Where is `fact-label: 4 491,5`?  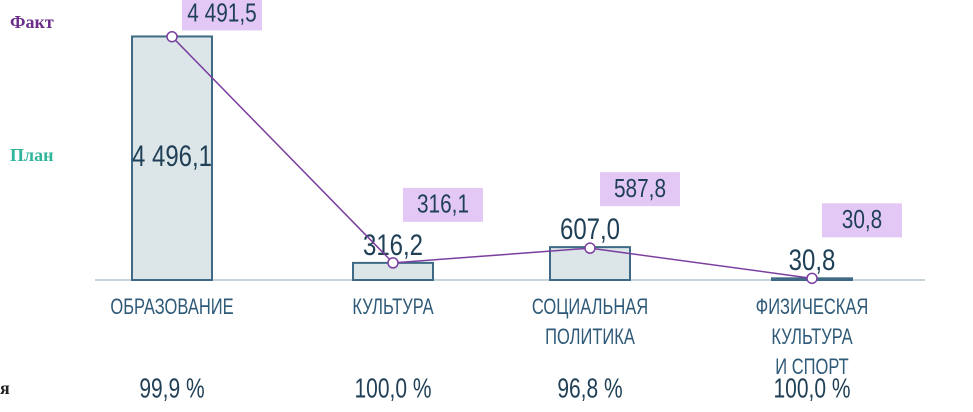
fact-label: 4 491,5 is located at coordinates (221, 13).